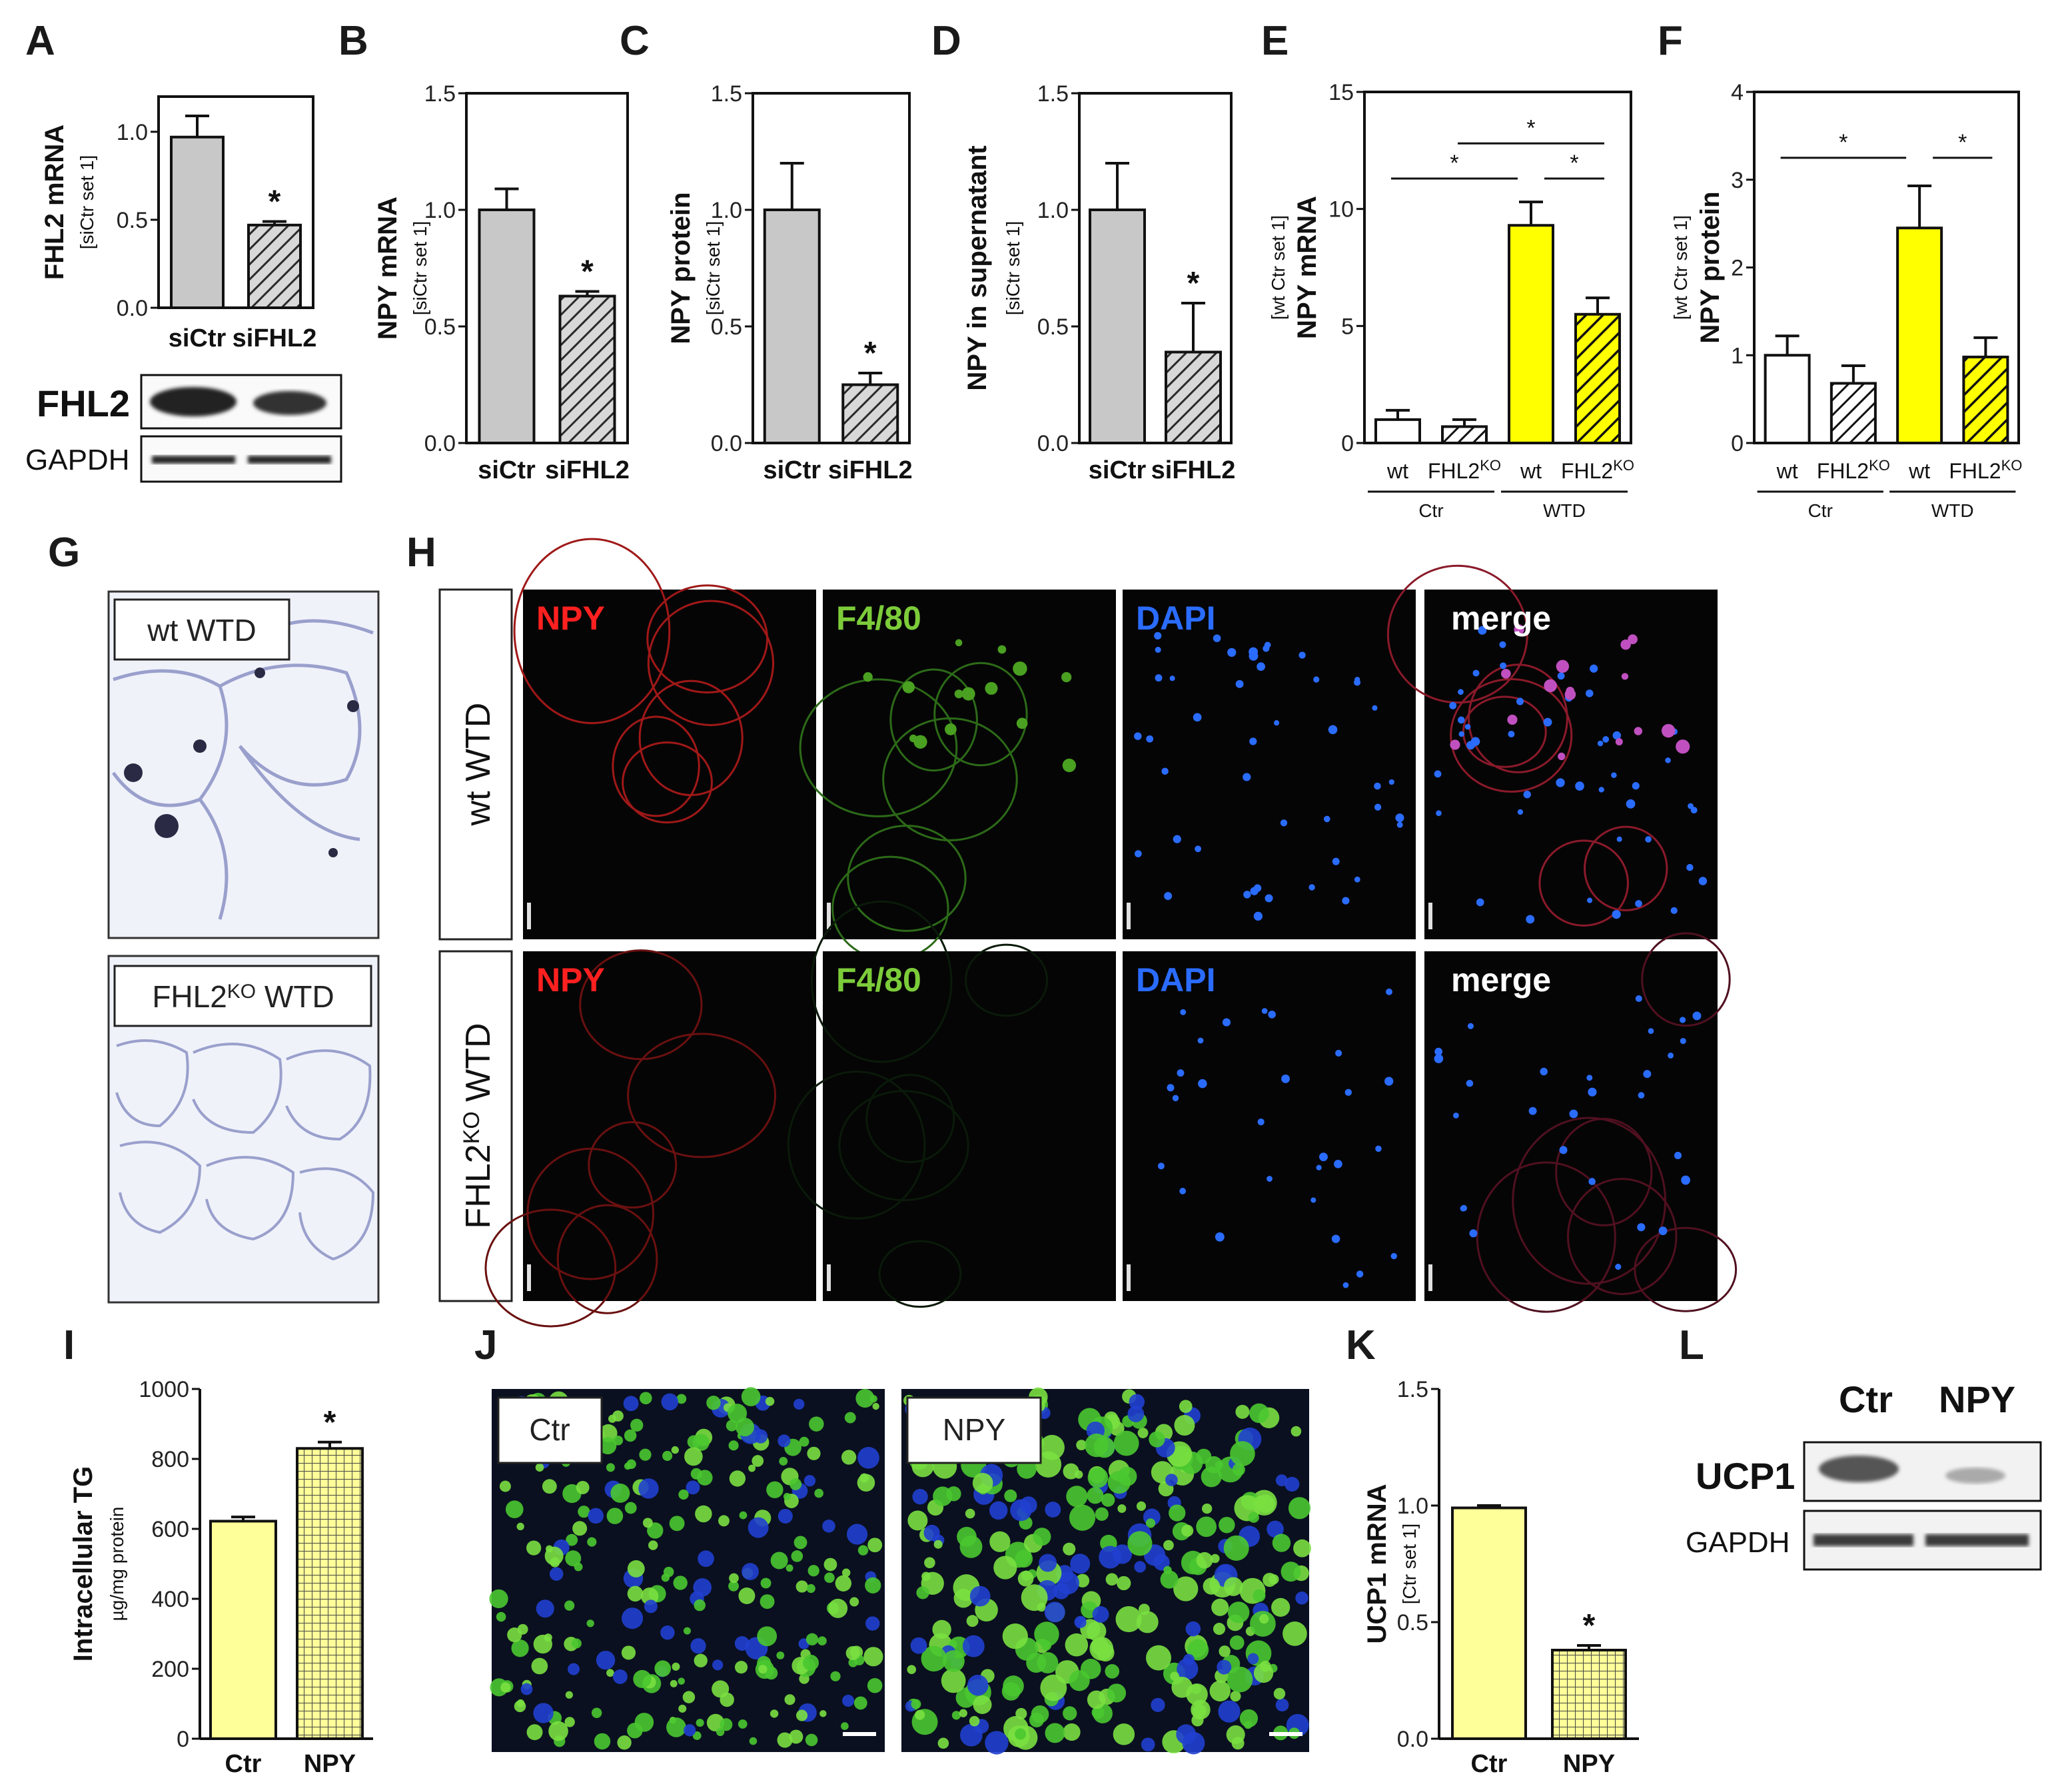 The width and height of the screenshot is (2060, 1792). What do you see at coordinates (243, 947) in the screenshot?
I see `histology-g: wt WTD FHL2KO WTD` at bounding box center [243, 947].